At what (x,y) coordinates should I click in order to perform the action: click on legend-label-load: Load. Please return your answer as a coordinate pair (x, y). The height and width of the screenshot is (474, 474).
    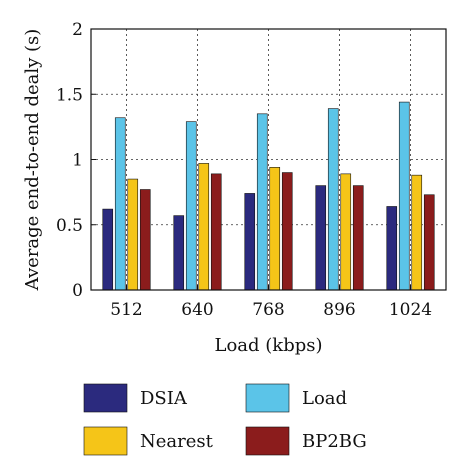
    Looking at the image, I should click on (324, 398).